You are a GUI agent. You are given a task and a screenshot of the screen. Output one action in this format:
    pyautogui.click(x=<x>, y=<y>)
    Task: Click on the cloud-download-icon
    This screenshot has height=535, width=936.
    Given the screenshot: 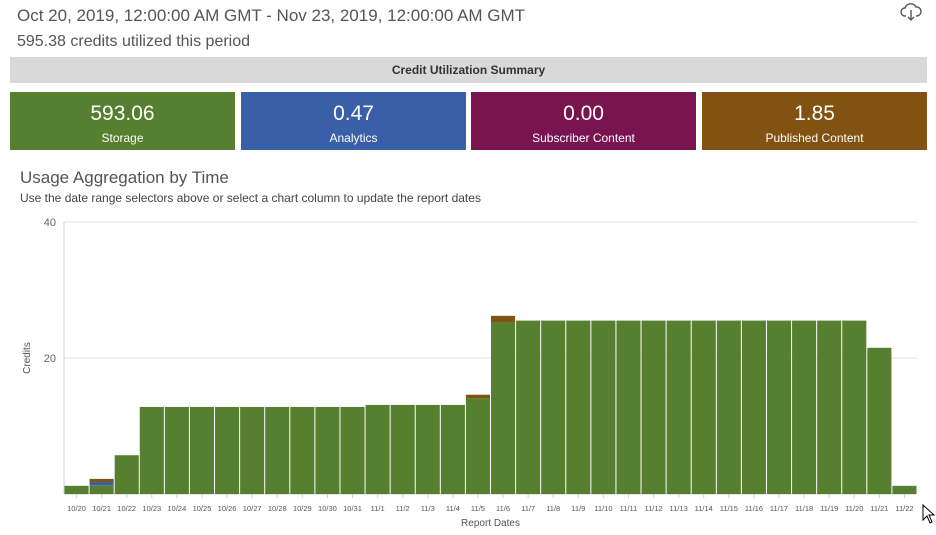 What is the action you would take?
    pyautogui.click(x=911, y=12)
    